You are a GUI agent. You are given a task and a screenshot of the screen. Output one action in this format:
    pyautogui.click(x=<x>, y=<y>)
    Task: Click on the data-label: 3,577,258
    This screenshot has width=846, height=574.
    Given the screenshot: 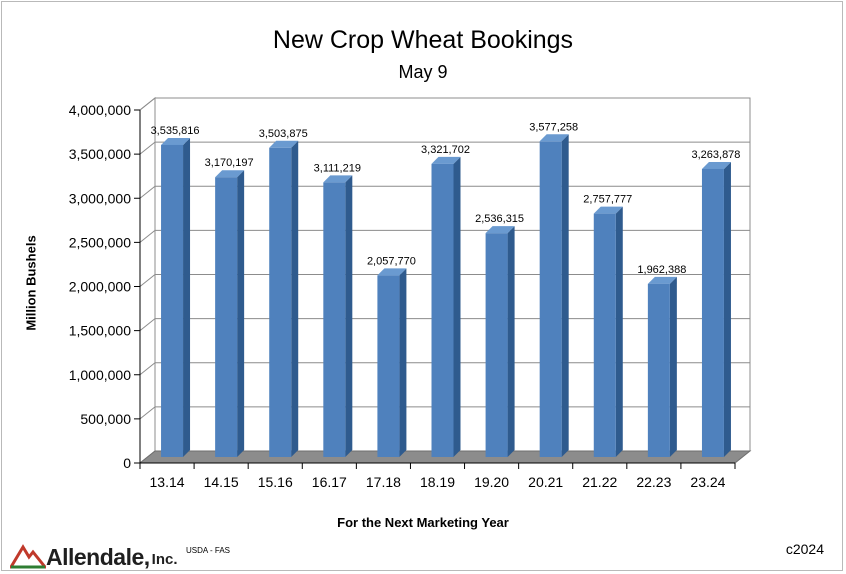 What is the action you would take?
    pyautogui.click(x=553, y=127)
    